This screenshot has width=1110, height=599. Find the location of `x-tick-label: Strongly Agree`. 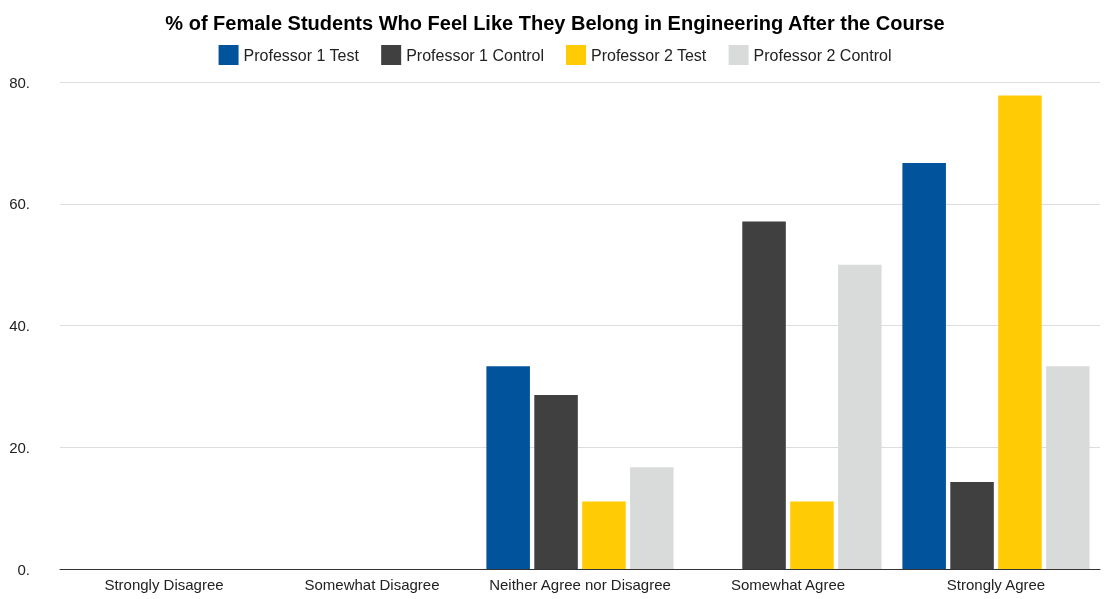

x-tick-label: Strongly Agree is located at coordinates (996, 584).